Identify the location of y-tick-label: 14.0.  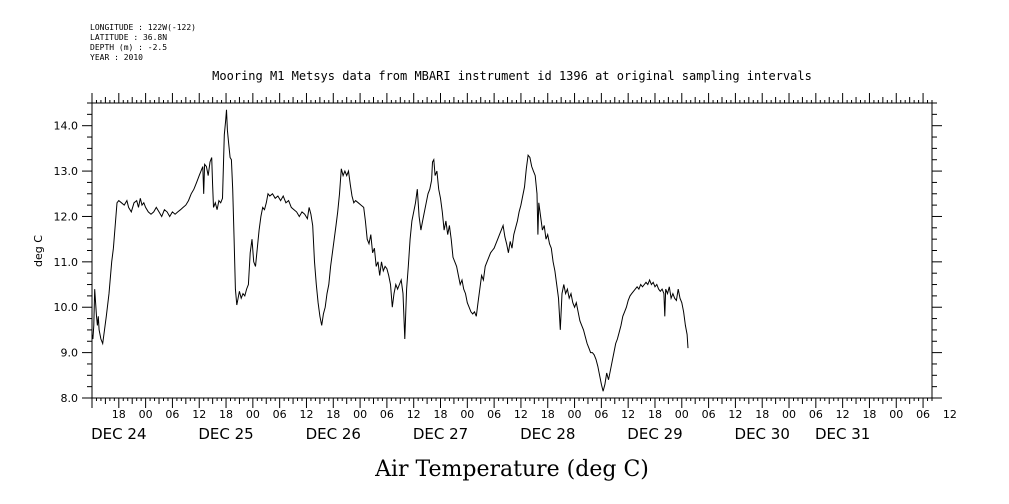
(66, 126).